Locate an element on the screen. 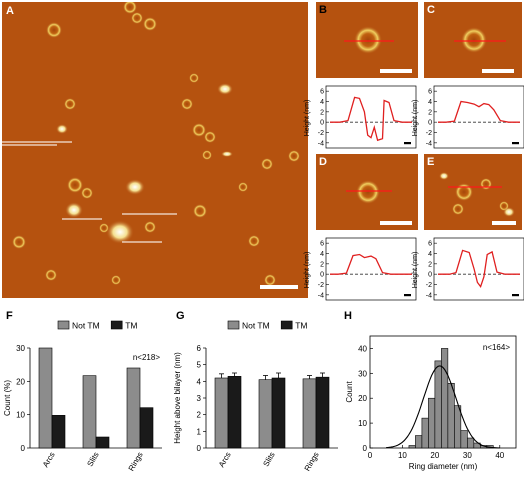 The height and width of the screenshot is (480, 524). profile-b: 6 4 2 0 -2 -4 is located at coordinates (367, 117).